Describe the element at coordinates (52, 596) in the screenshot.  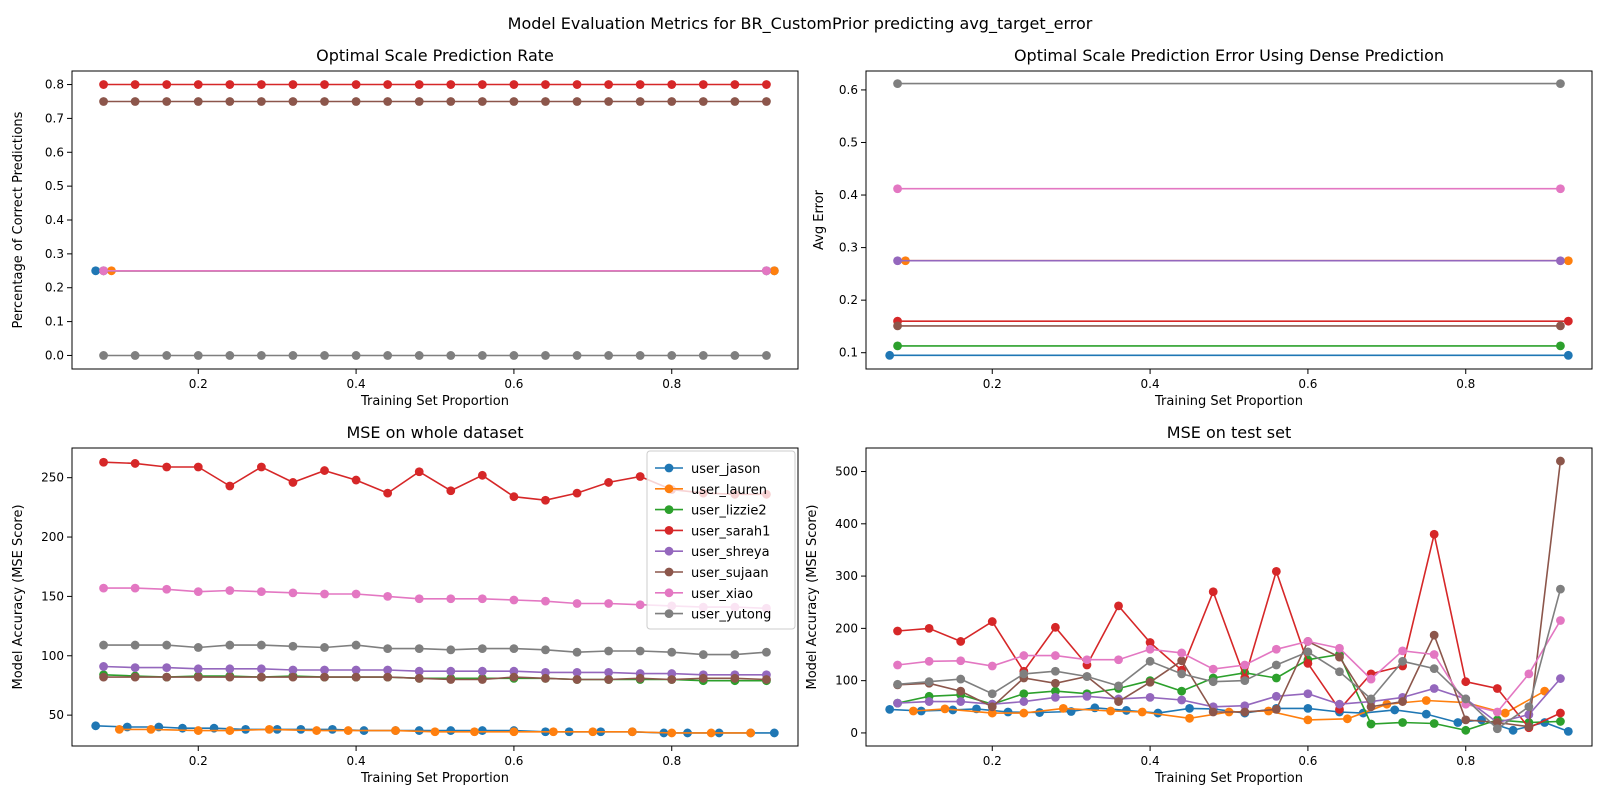
I see `y-tick-label: 150` at that location.